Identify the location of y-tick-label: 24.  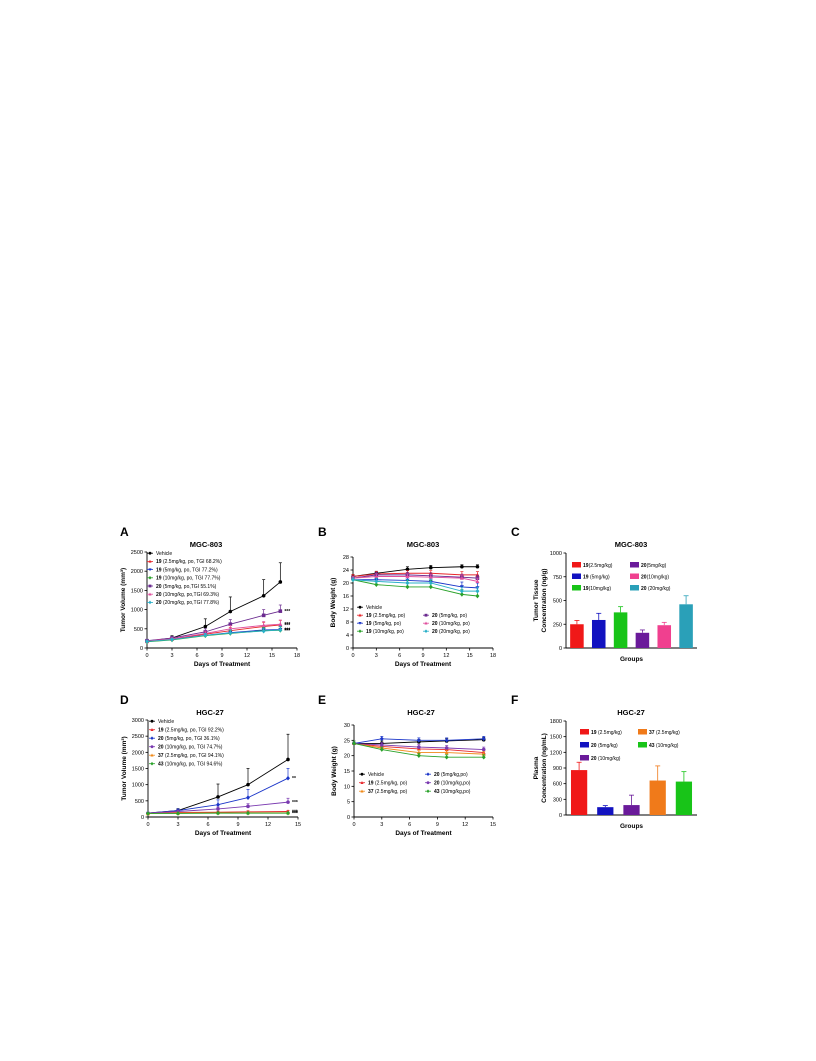
(346, 571).